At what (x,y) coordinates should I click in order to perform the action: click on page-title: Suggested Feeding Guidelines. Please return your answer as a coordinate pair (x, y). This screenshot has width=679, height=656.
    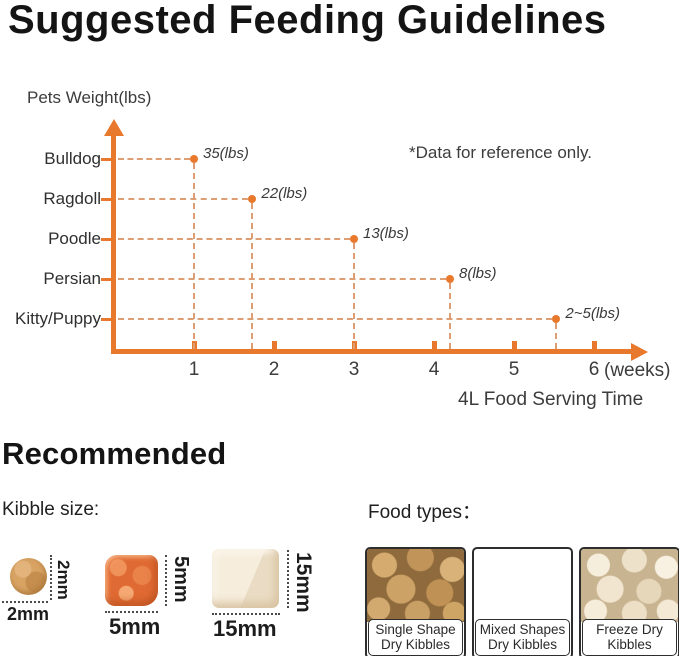
    Looking at the image, I should click on (307, 21).